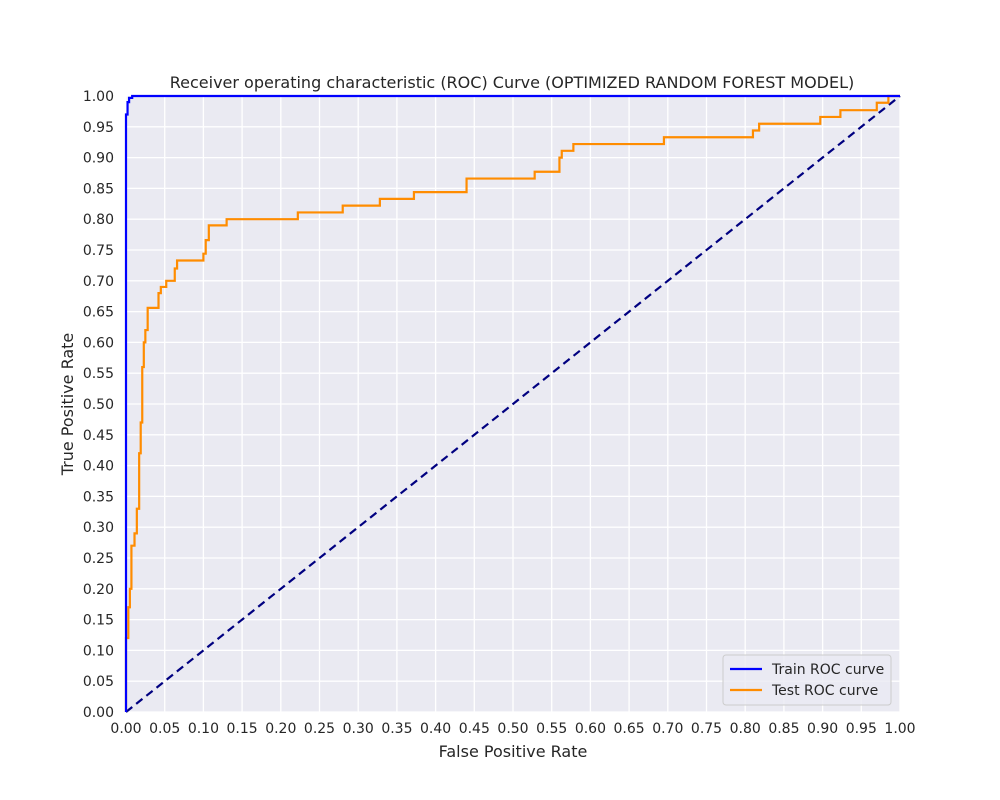 The width and height of the screenshot is (1000, 800). I want to click on y-tick-label: 0.85, so click(98, 189).